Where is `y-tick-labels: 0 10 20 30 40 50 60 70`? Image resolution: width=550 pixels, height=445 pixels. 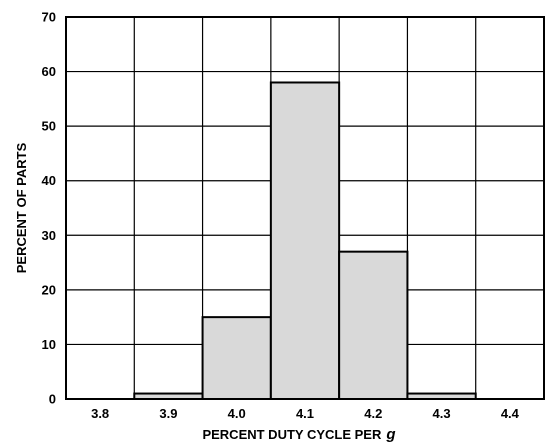
y-tick-labels: 0 10 20 30 40 50 60 70 is located at coordinates (49, 208).